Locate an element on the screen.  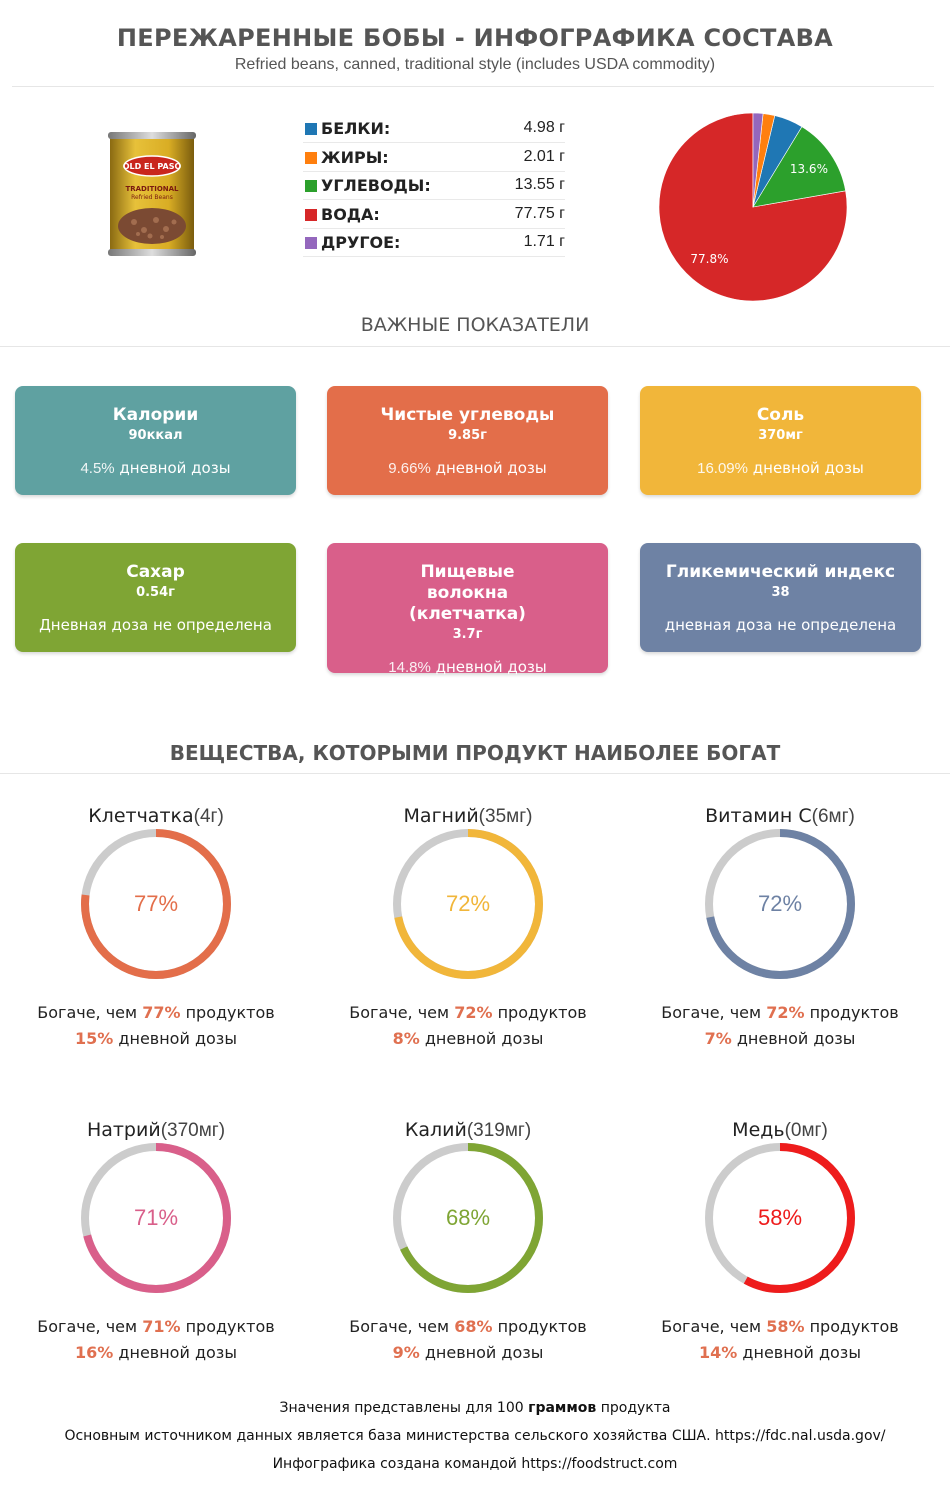
card-title: Калории is located at coordinates (155, 415).